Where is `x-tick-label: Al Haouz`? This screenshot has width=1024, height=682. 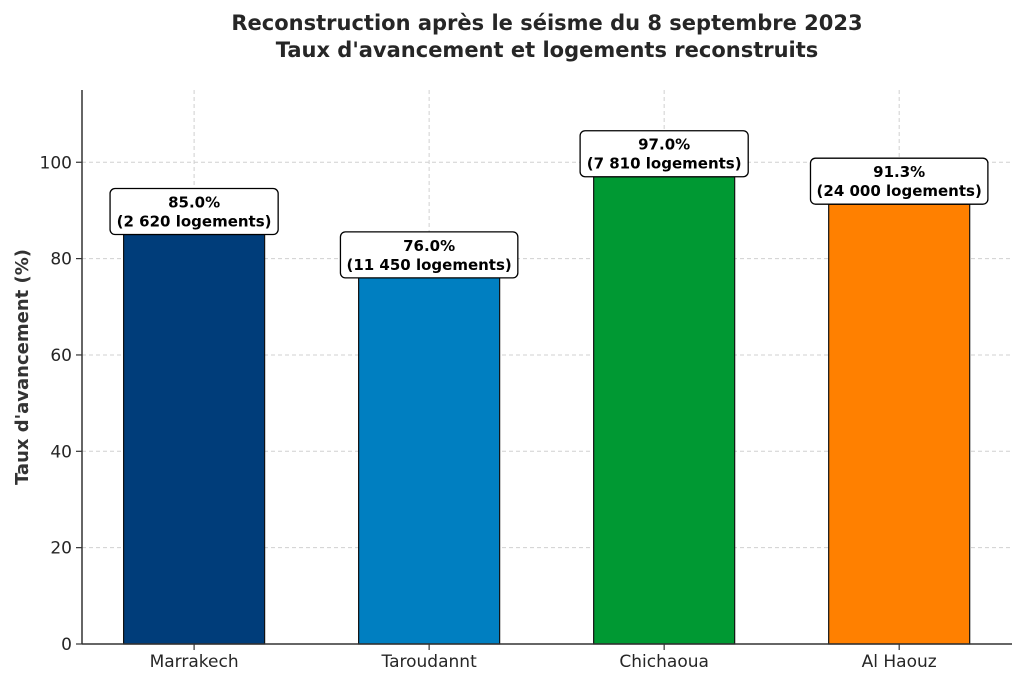
x-tick-label: Al Haouz is located at coordinates (899, 662).